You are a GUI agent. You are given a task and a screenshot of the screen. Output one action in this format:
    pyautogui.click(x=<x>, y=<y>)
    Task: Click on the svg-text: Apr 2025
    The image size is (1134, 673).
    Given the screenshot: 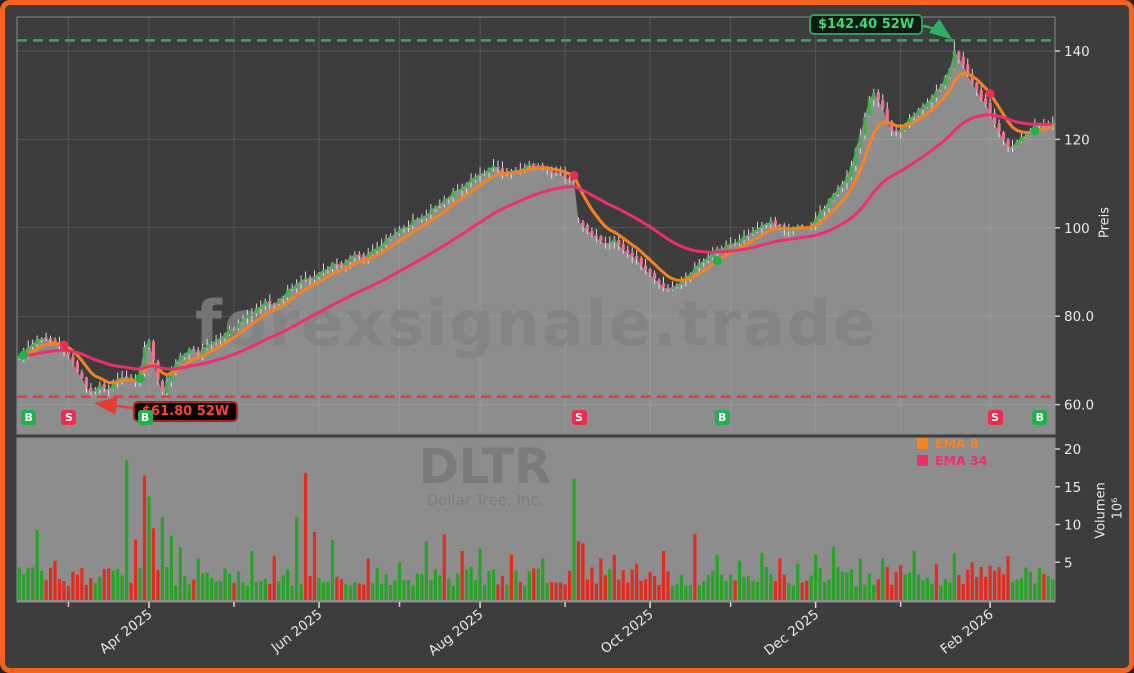 What is the action you would take?
    pyautogui.click(x=126, y=632)
    